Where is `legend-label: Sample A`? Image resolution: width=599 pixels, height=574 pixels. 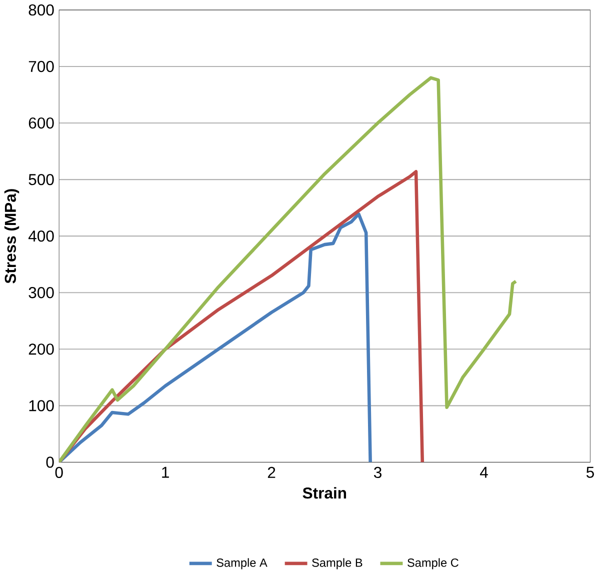 legend-label: Sample A is located at coordinates (242, 564).